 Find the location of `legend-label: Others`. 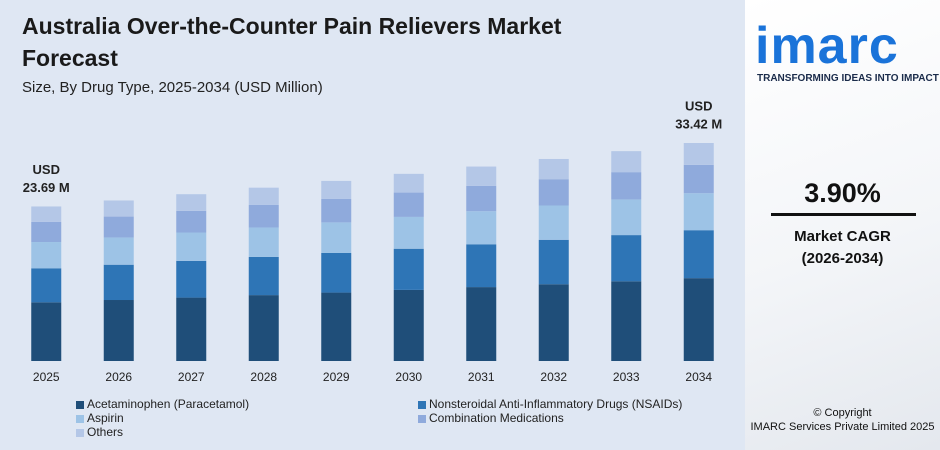

legend-label: Others is located at coordinates (105, 432).